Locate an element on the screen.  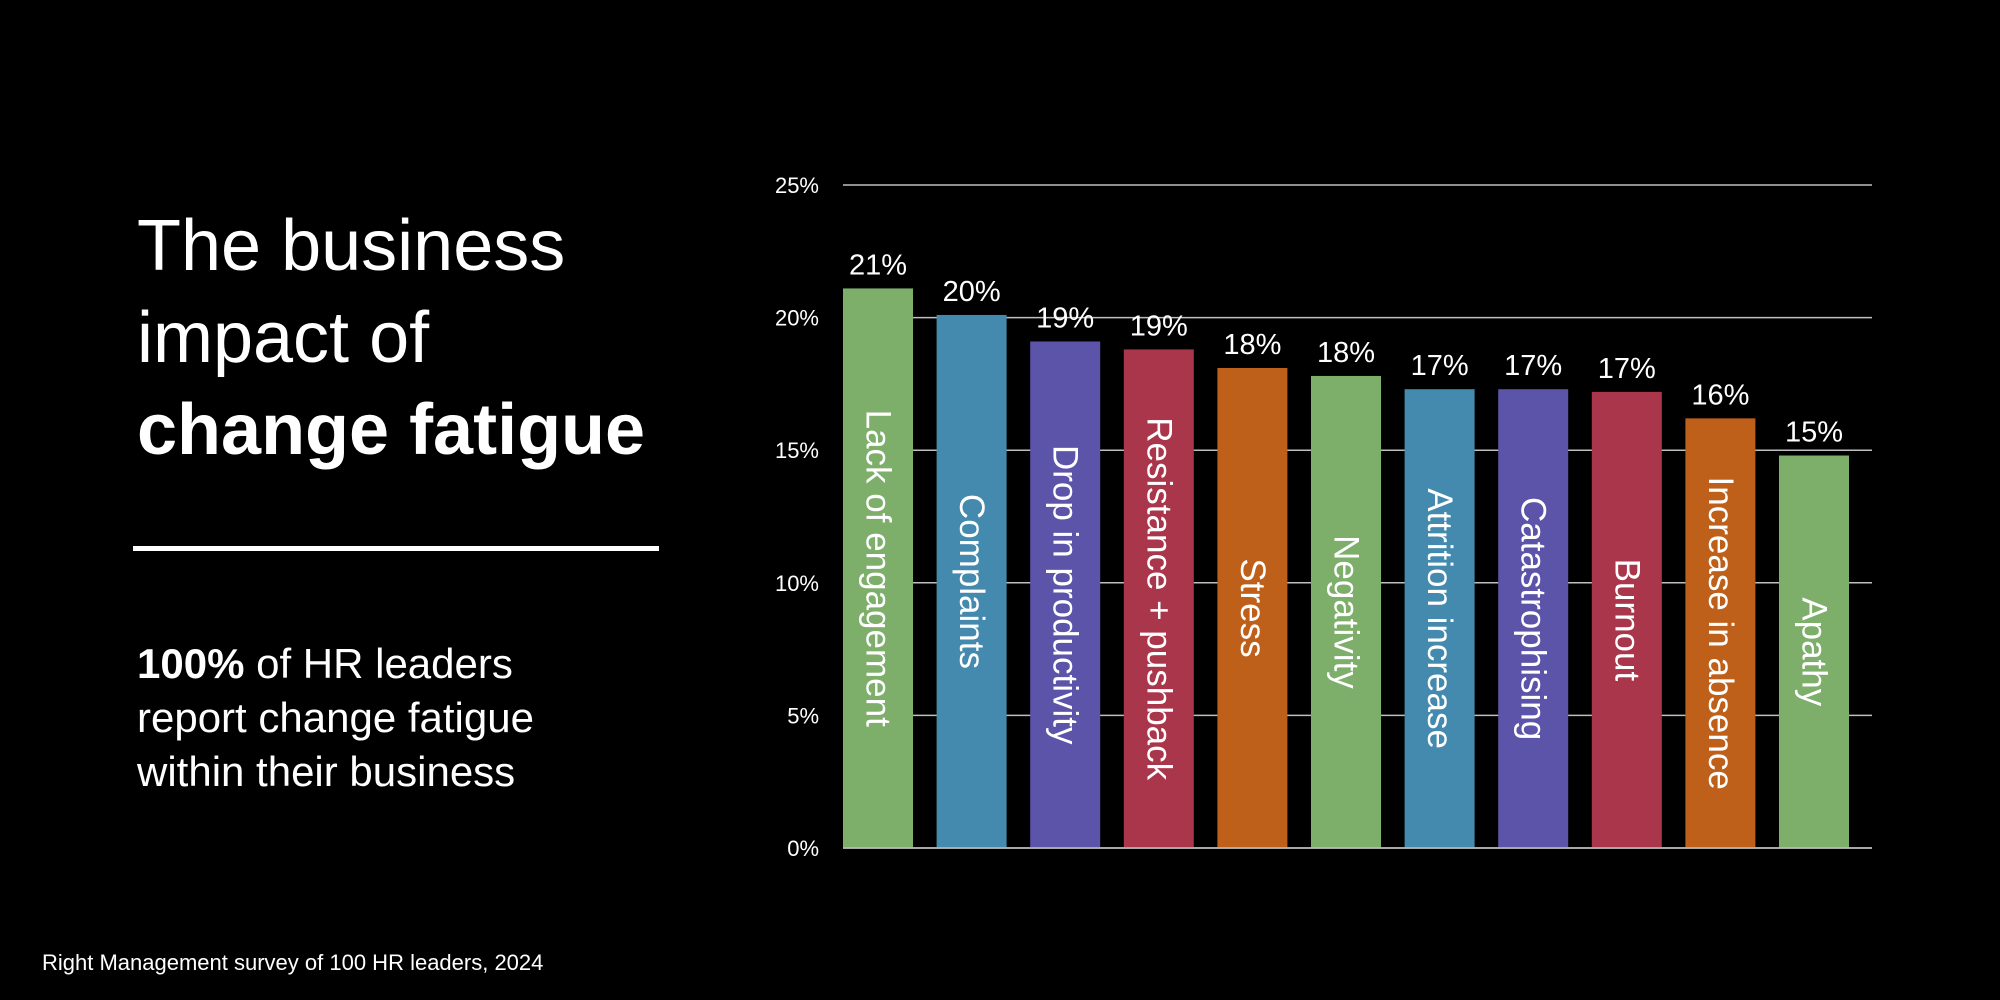
title-divider is located at coordinates (396, 548).